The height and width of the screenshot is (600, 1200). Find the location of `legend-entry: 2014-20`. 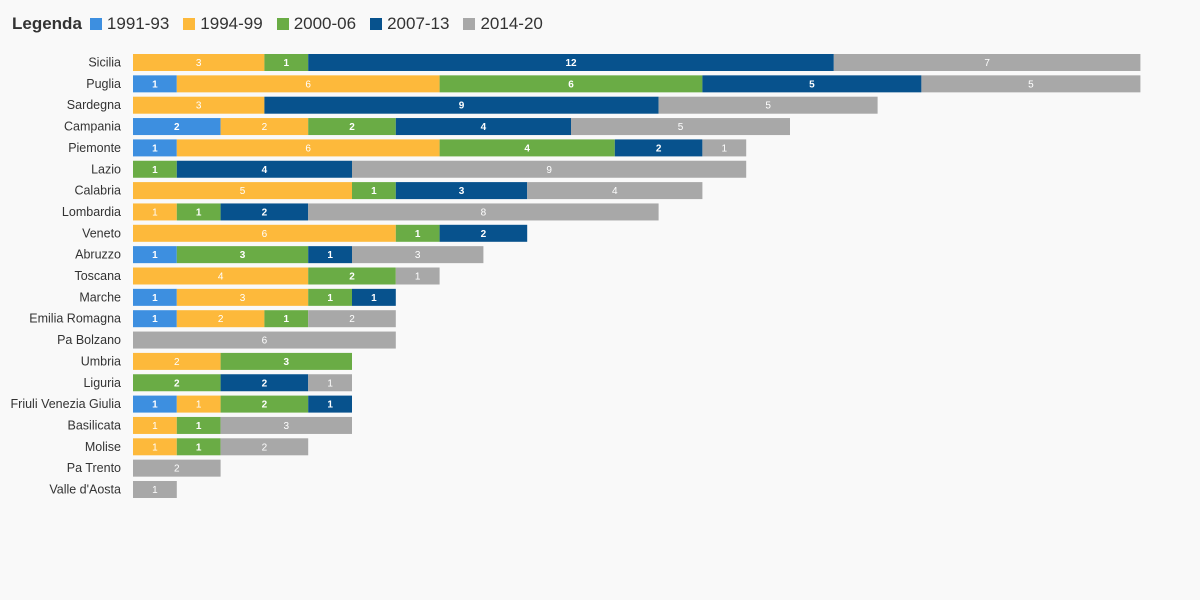

legend-entry: 2014-20 is located at coordinates (503, 24).